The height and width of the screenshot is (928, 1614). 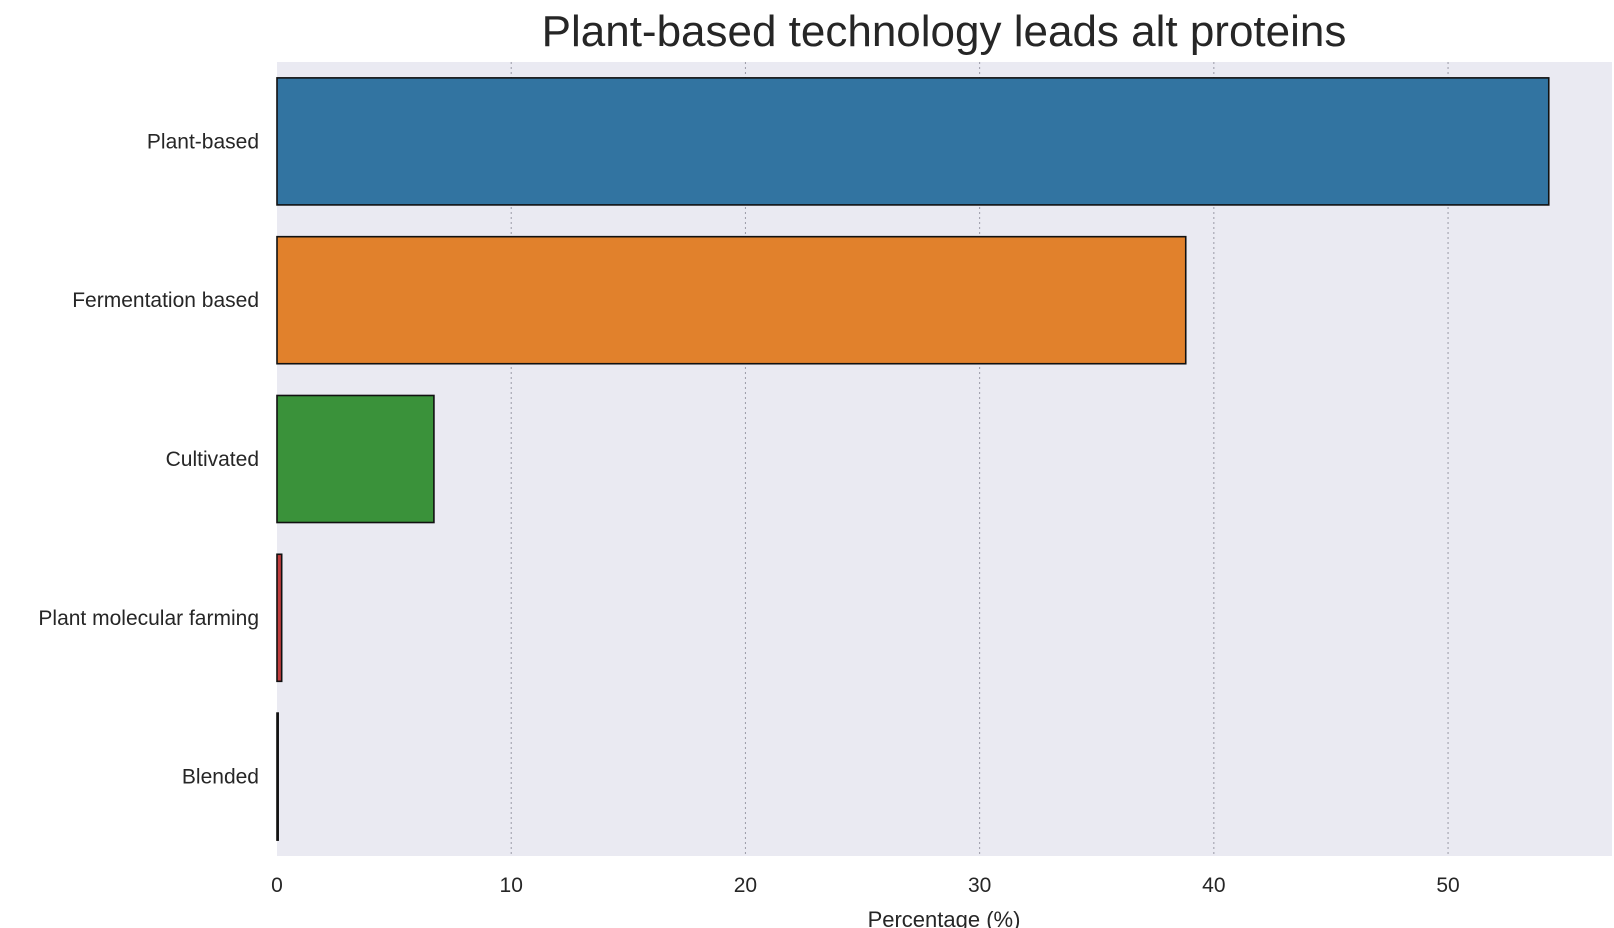 I want to click on x-tick-label: 10, so click(x=511, y=885).